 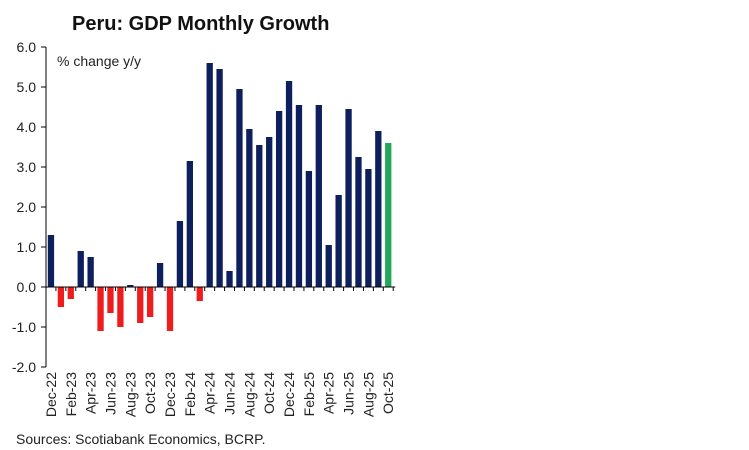 I want to click on x-tick-label: Oct-25, so click(x=388, y=393).